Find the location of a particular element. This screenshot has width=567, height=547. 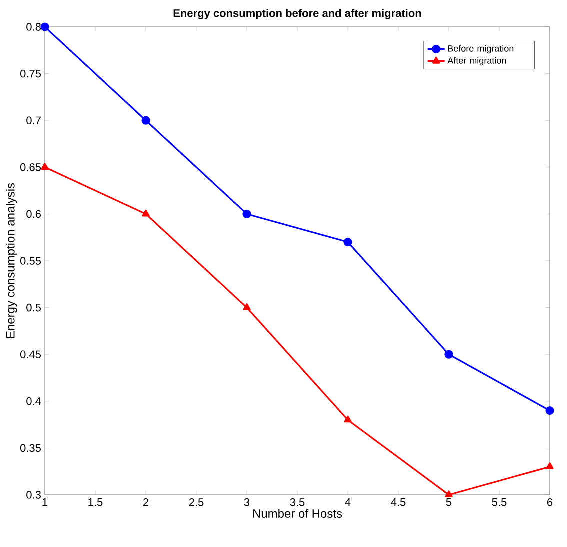

x-tick-label: 5.5 is located at coordinates (499, 502).